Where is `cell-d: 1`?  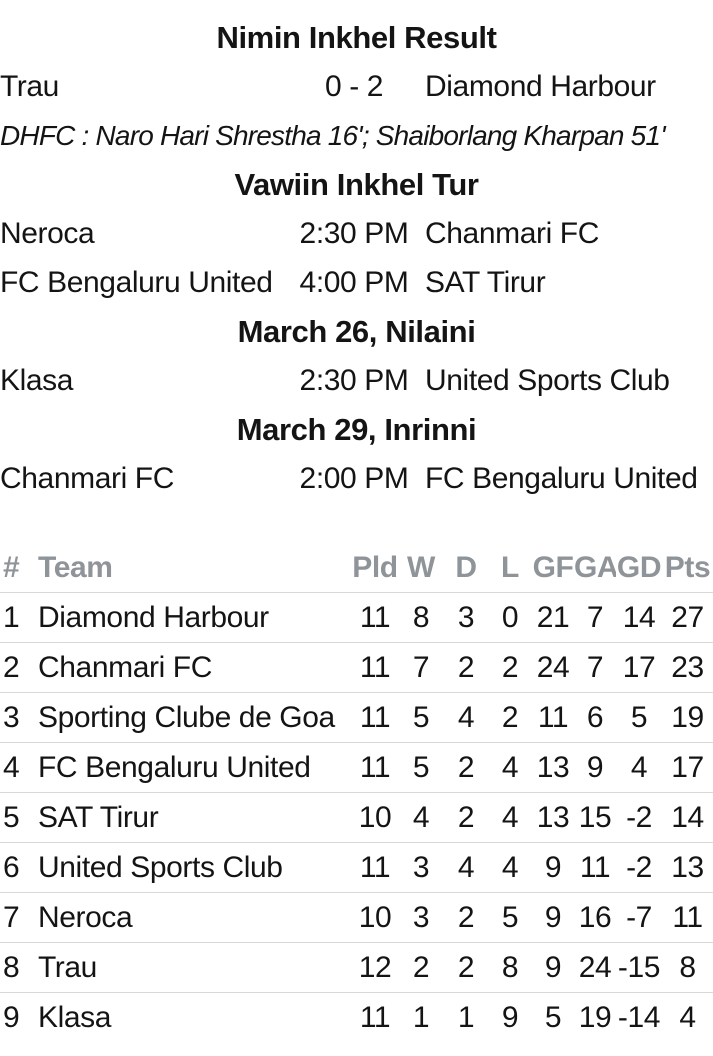
cell-d: 1 is located at coordinates (466, 1017).